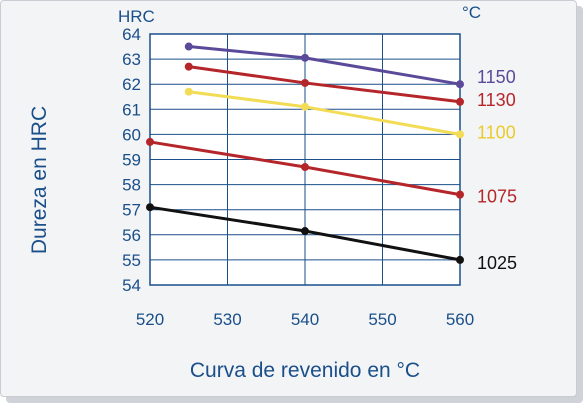  What do you see at coordinates (497, 263) in the screenshot?
I see `series-label-1025: 1025` at bounding box center [497, 263].